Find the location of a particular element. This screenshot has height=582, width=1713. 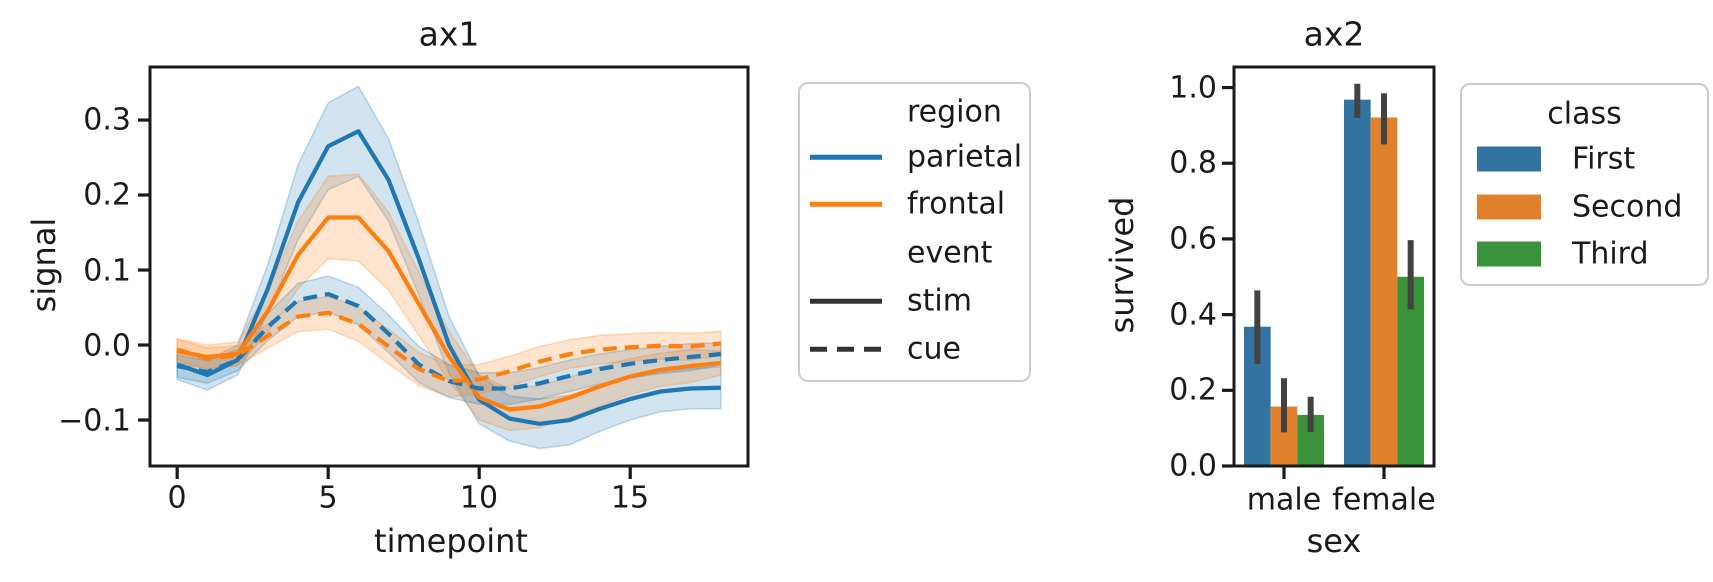

ax1-ytick-0.2: 0.2 is located at coordinates (107, 195).